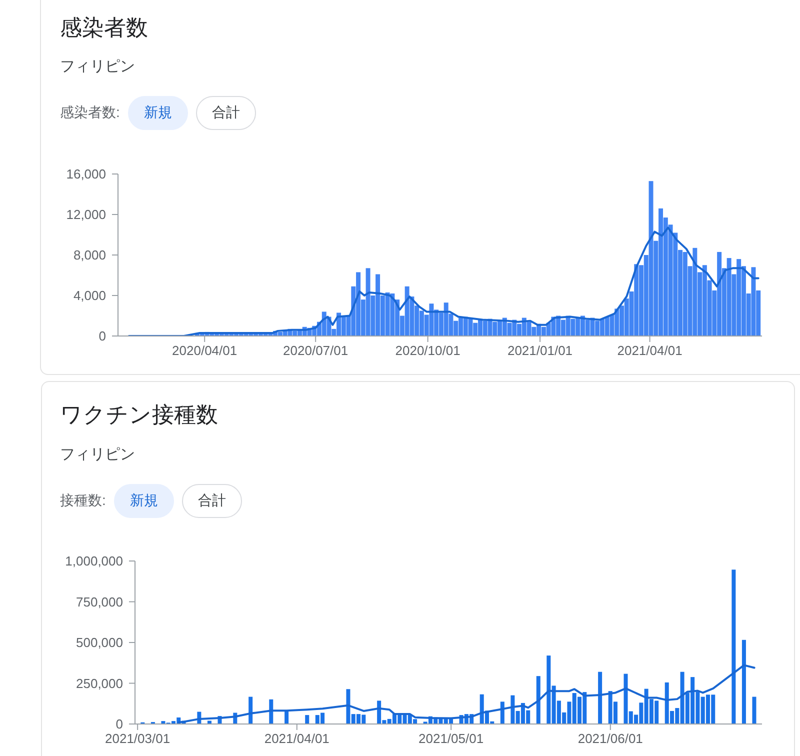 This screenshot has height=756, width=800. Describe the element at coordinates (86, 214) in the screenshot. I see `y-tick-label: 12,000` at that location.